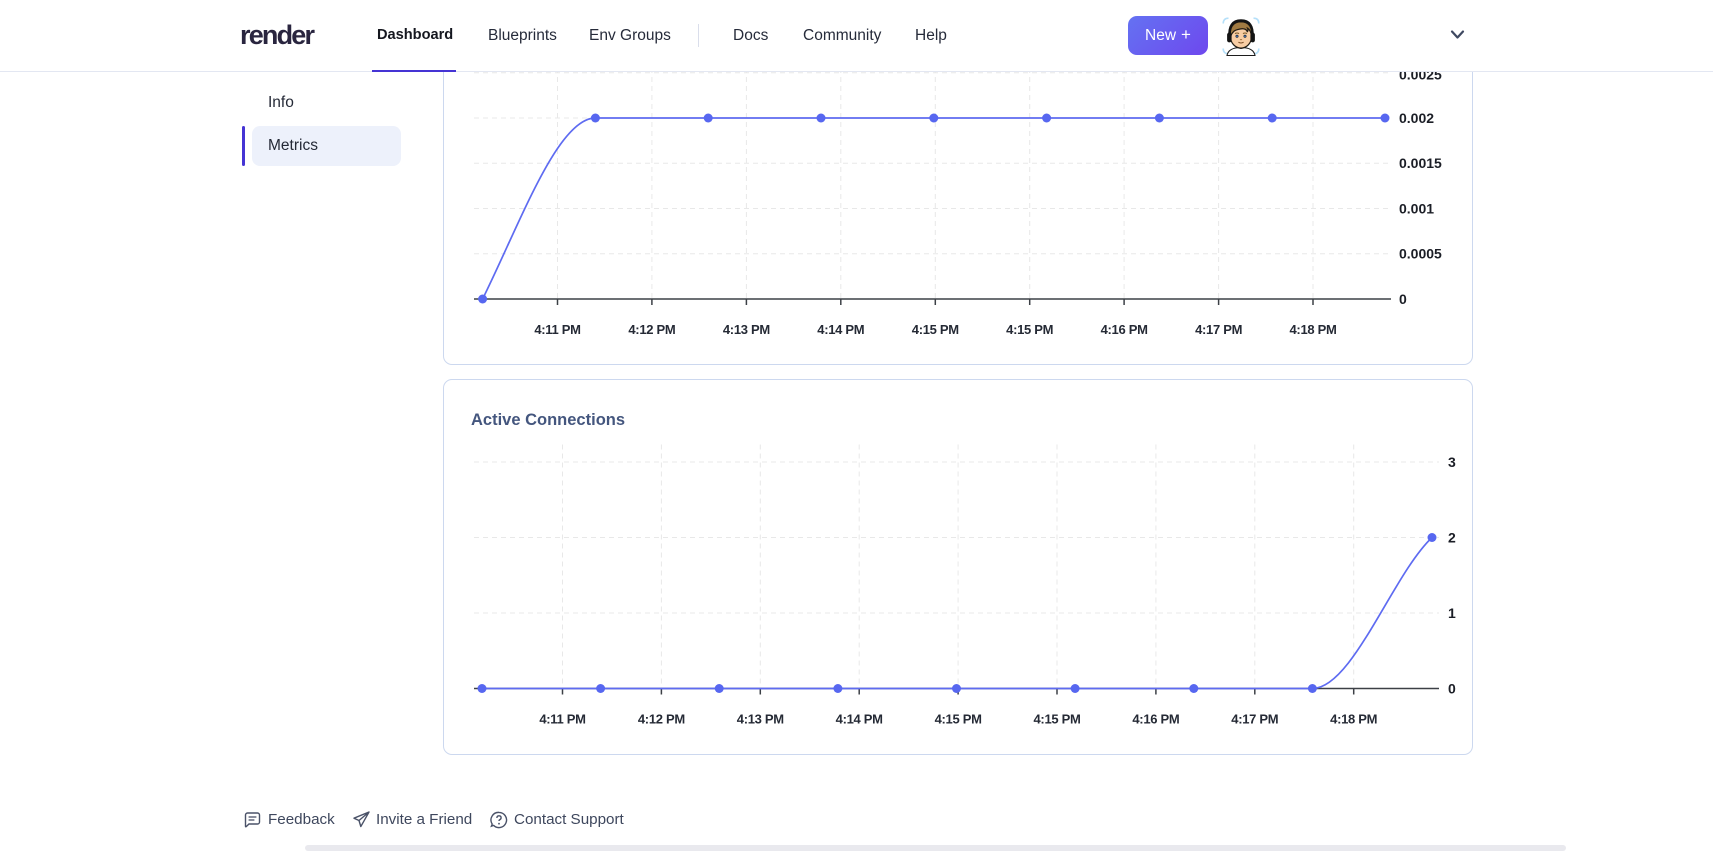 The height and width of the screenshot is (851, 1713). What do you see at coordinates (1420, 163) in the screenshot?
I see `svg-text: 0.0015` at bounding box center [1420, 163].